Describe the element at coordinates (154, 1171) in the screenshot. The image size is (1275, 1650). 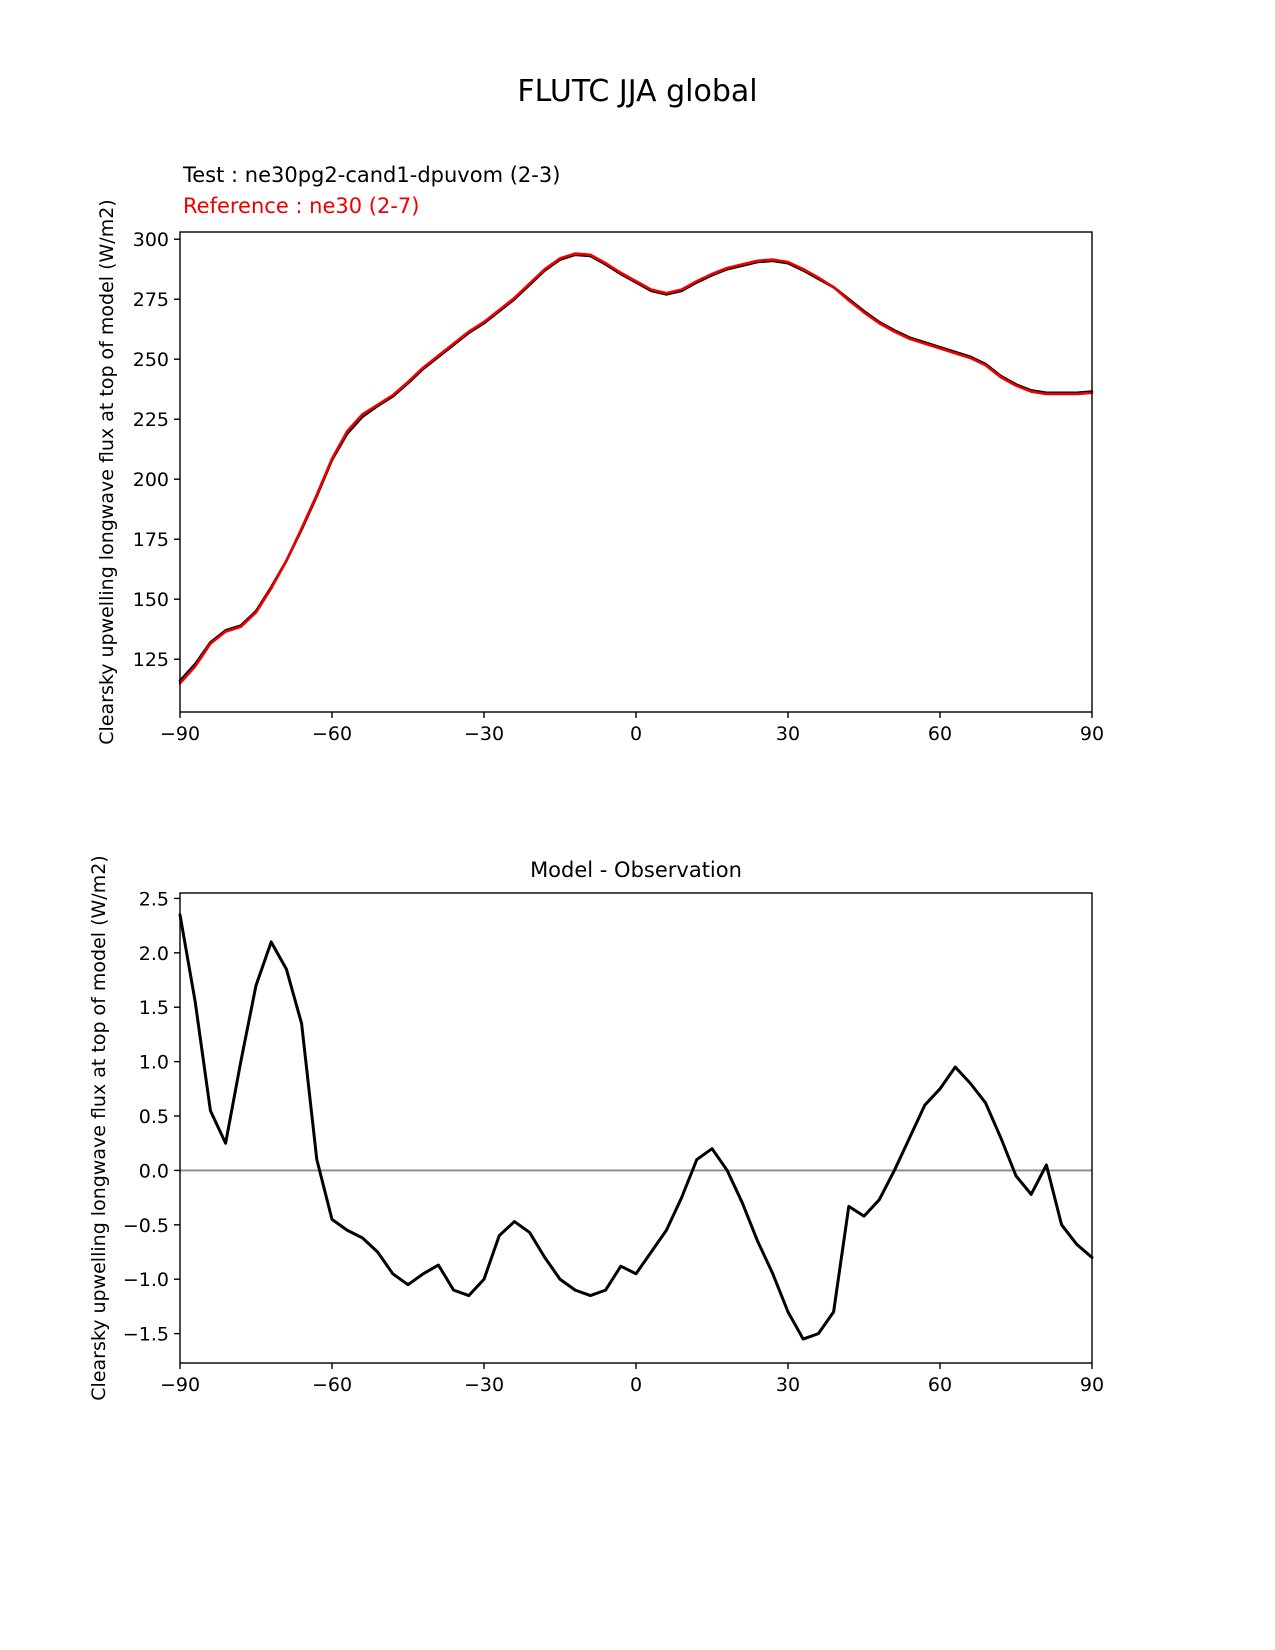
I see `y-tick-label: 0.0` at that location.